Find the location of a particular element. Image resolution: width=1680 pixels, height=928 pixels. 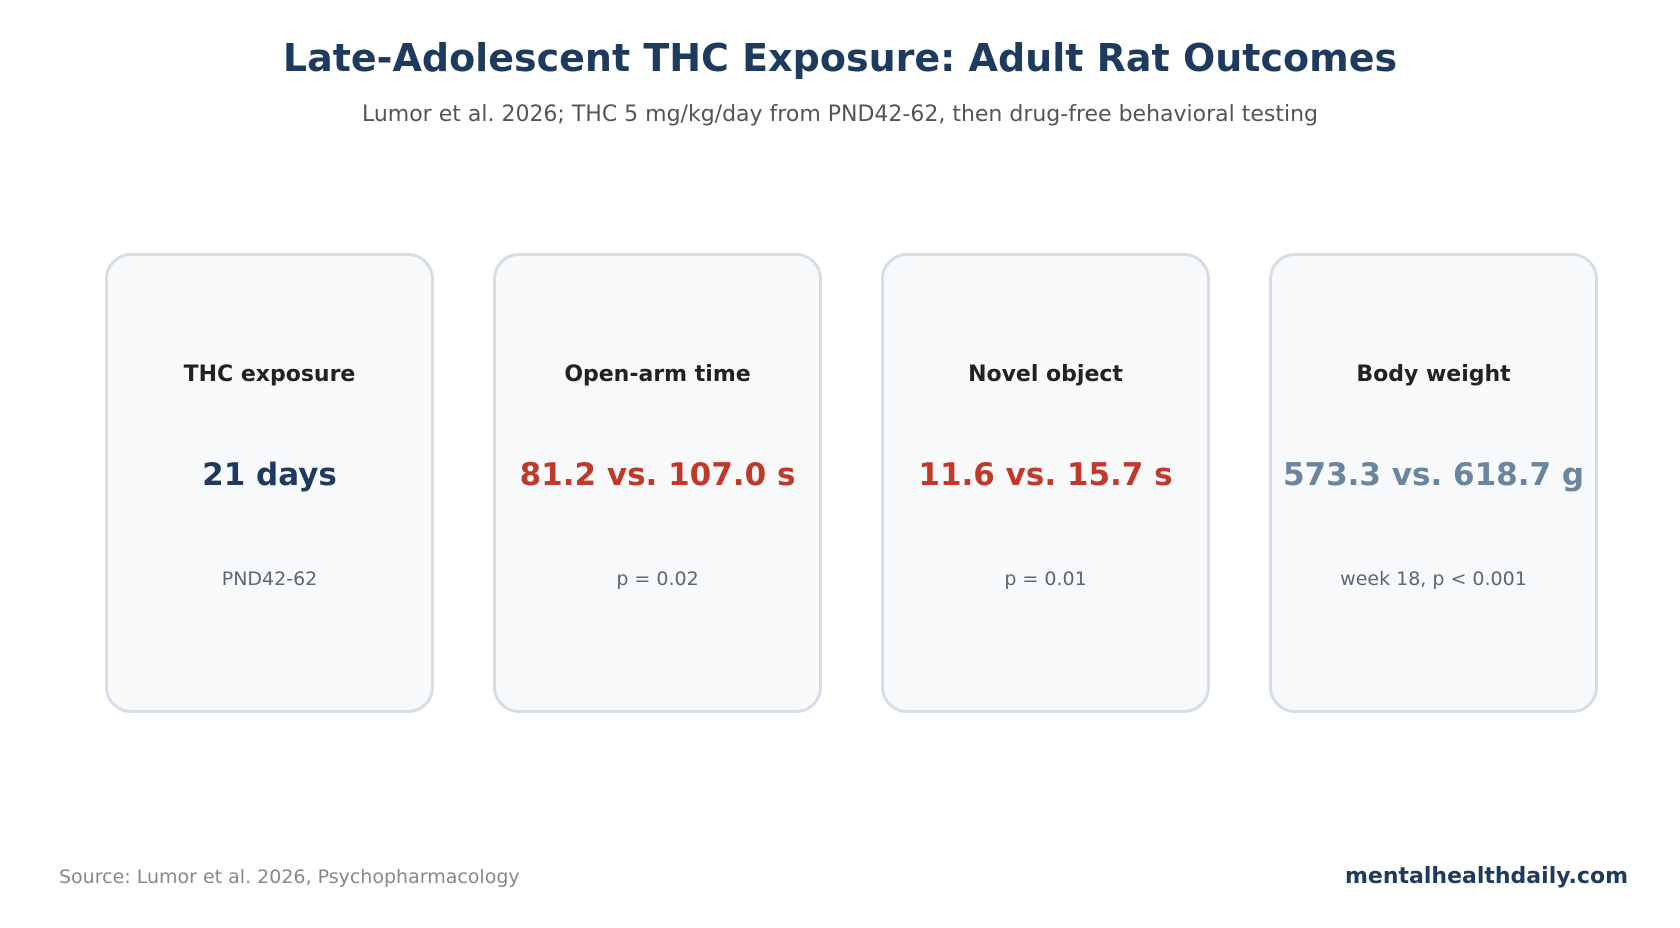

card-label: THC exposure is located at coordinates (269, 374).